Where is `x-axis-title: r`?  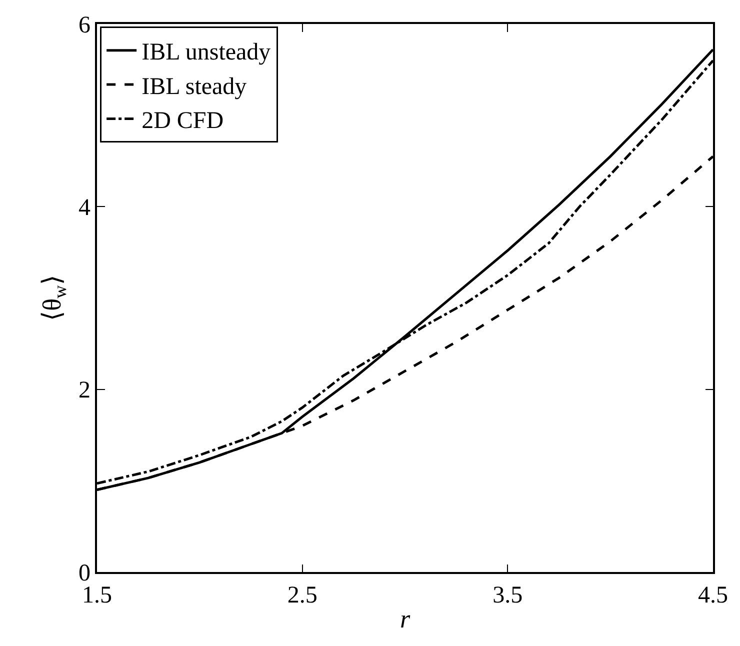 x-axis-title: r is located at coordinates (405, 619).